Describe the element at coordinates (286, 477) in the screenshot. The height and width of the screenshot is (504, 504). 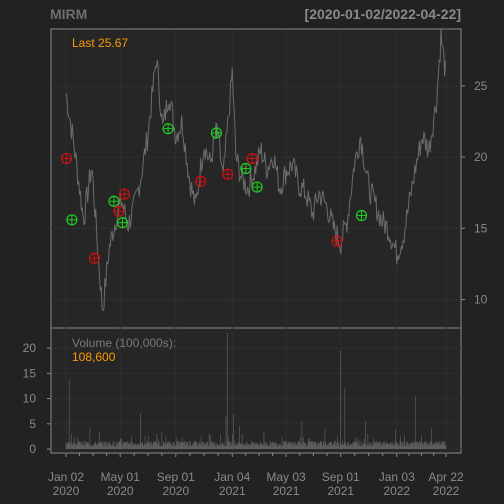
I see `x-tick-label: May 03` at that location.